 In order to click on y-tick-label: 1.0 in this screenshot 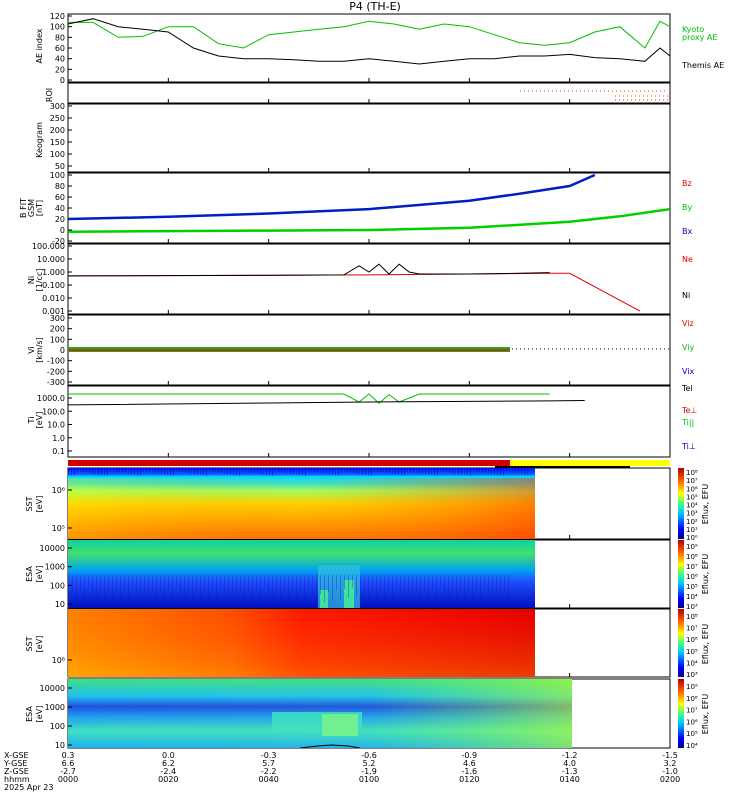, I will do `click(58, 438)`.